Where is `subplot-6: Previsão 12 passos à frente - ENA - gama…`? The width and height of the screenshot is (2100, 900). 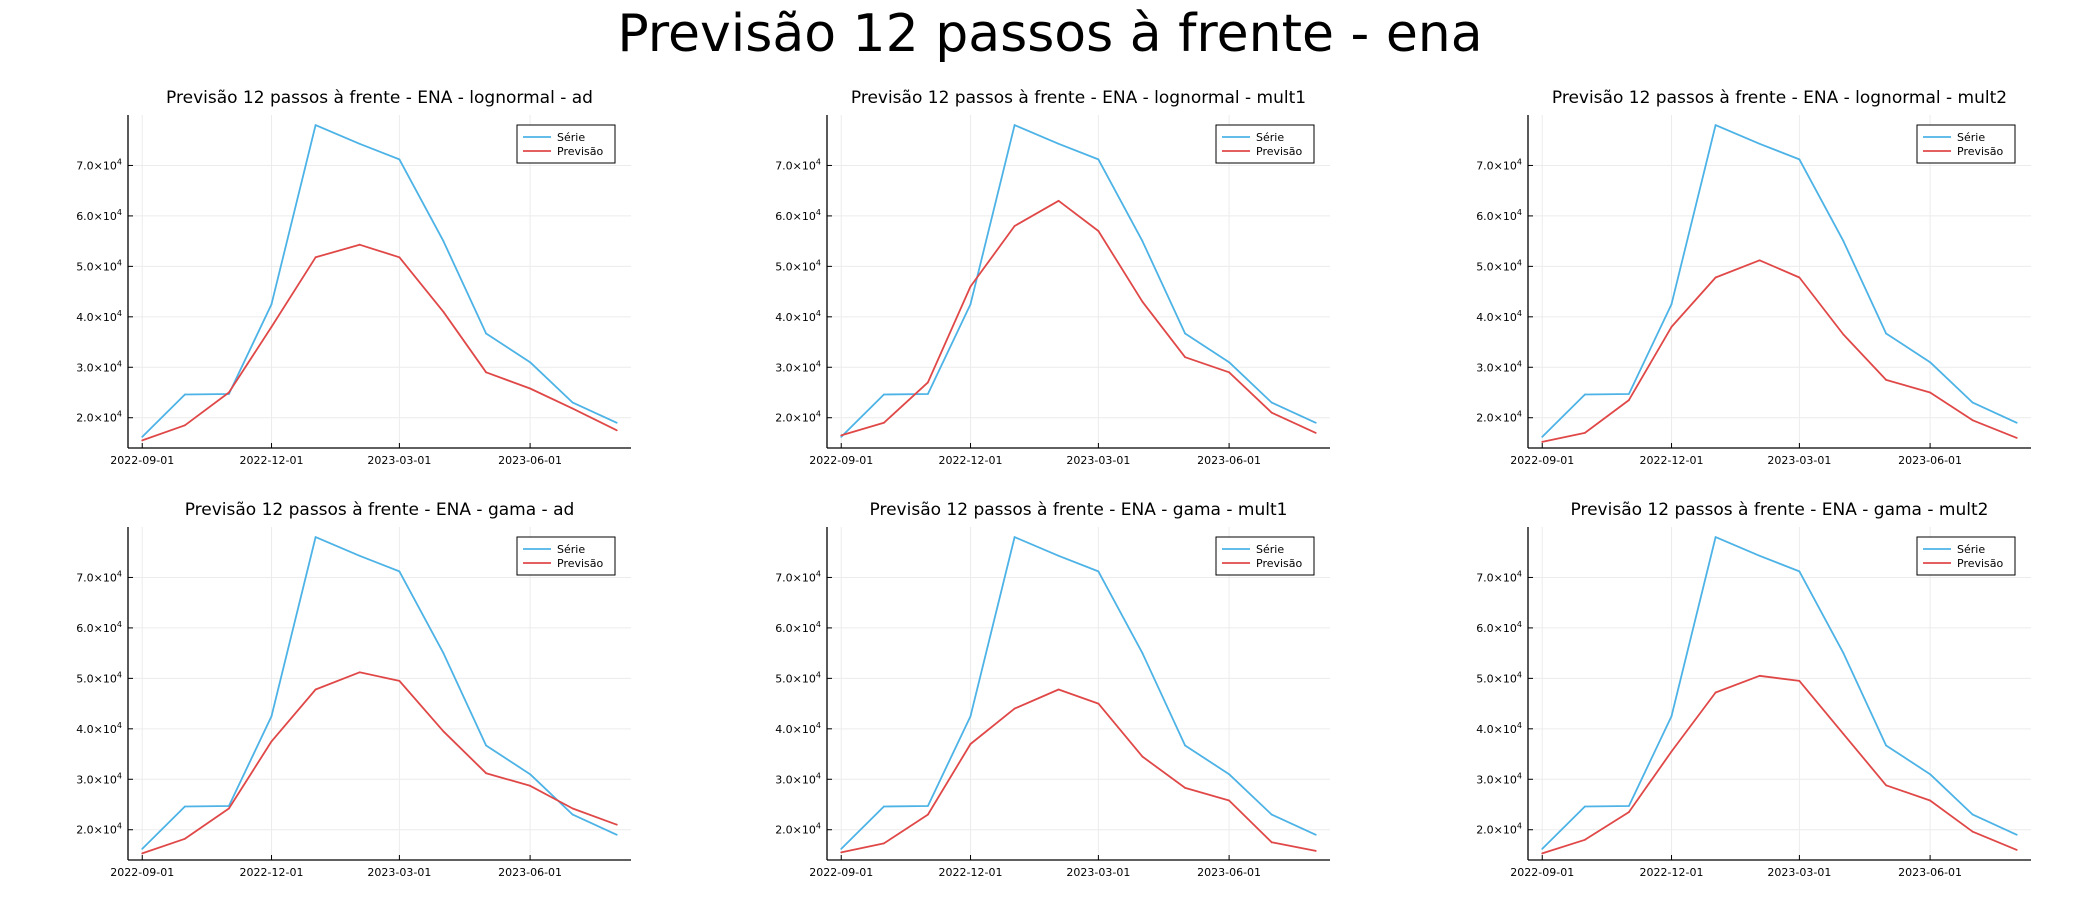
subplot-6: Previsão 12 passos à frente - ENA - gama… is located at coordinates (1753, 689).